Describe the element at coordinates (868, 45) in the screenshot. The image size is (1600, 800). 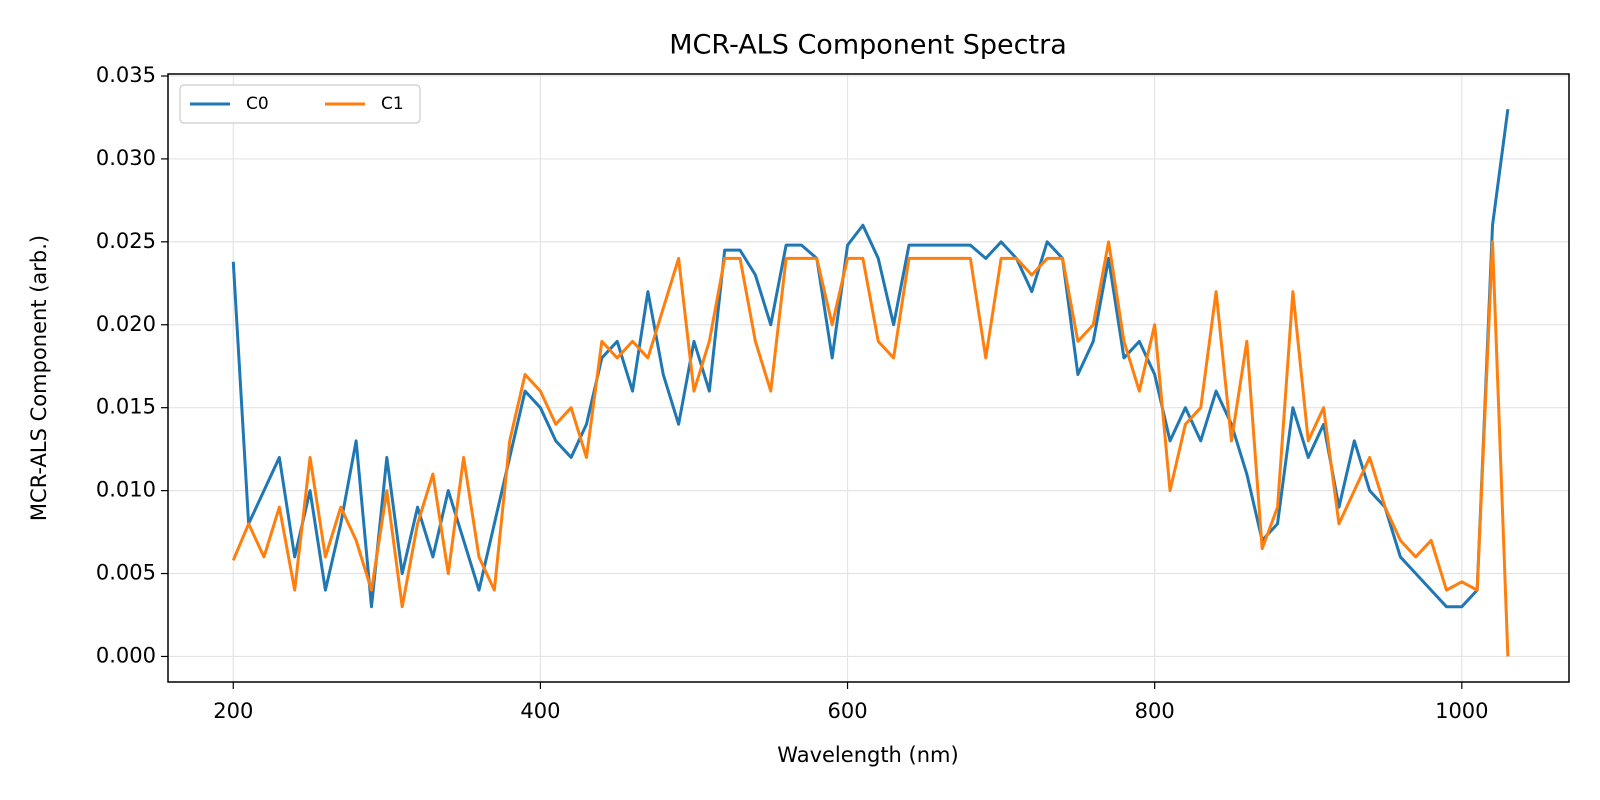
I see `chart-title: MCR-ALS Component Spectra` at that location.